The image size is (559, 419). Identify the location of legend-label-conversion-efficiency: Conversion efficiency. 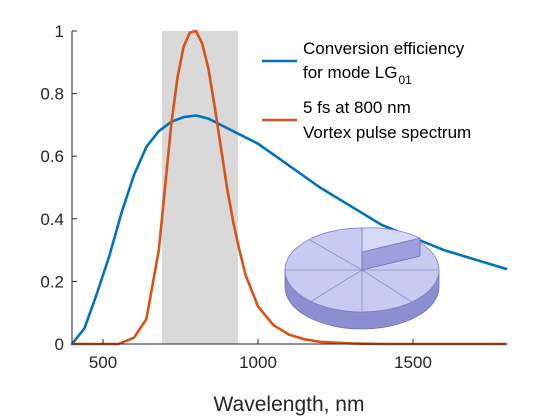
(384, 48).